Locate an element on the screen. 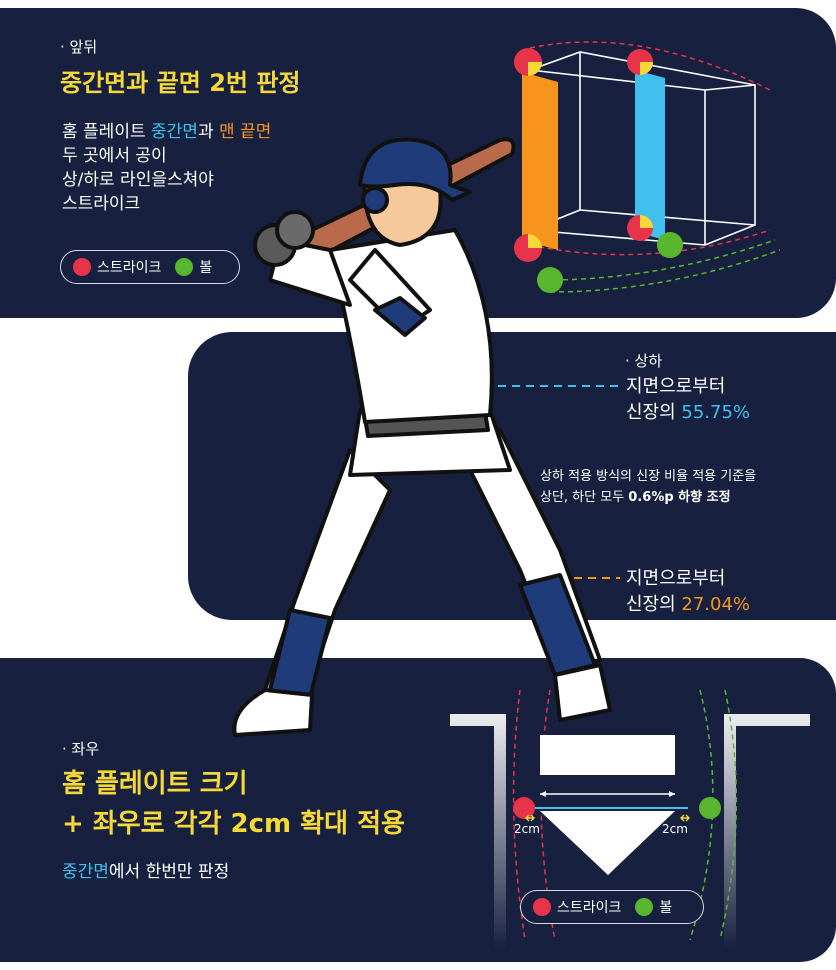 The height and width of the screenshot is (970, 836). section-label-left-right: · 좌우 is located at coordinates (81, 749).